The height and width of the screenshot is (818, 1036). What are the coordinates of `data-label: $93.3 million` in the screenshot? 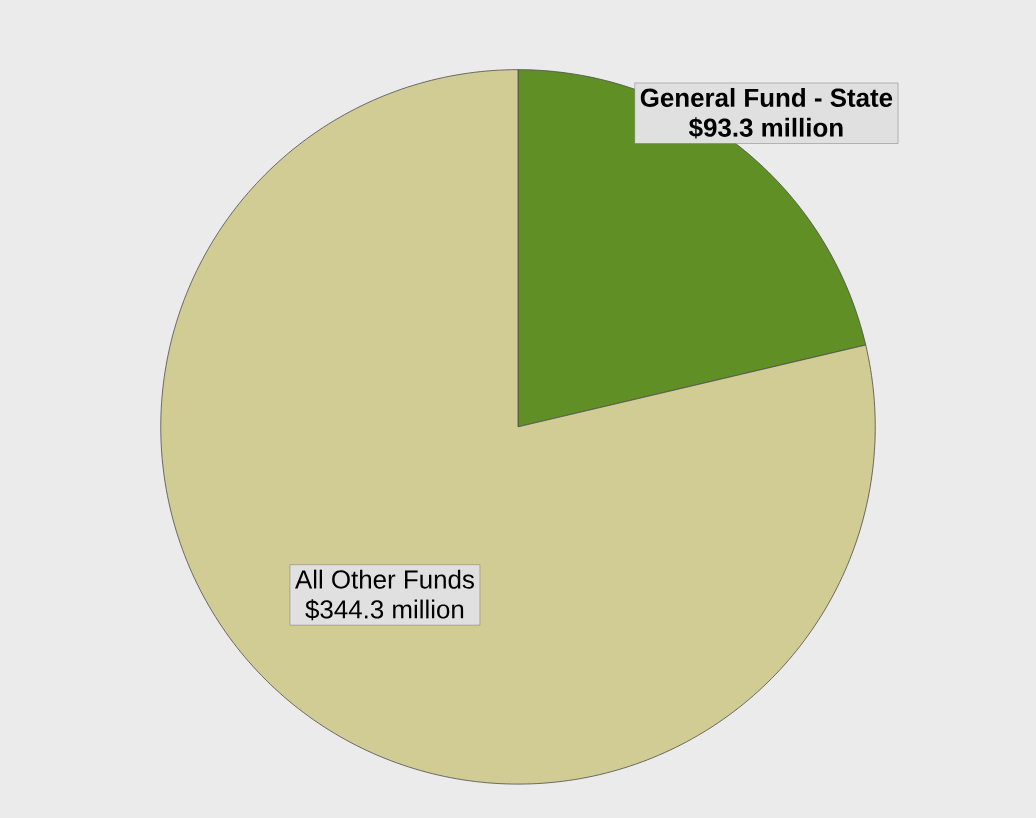 It's located at (766, 128).